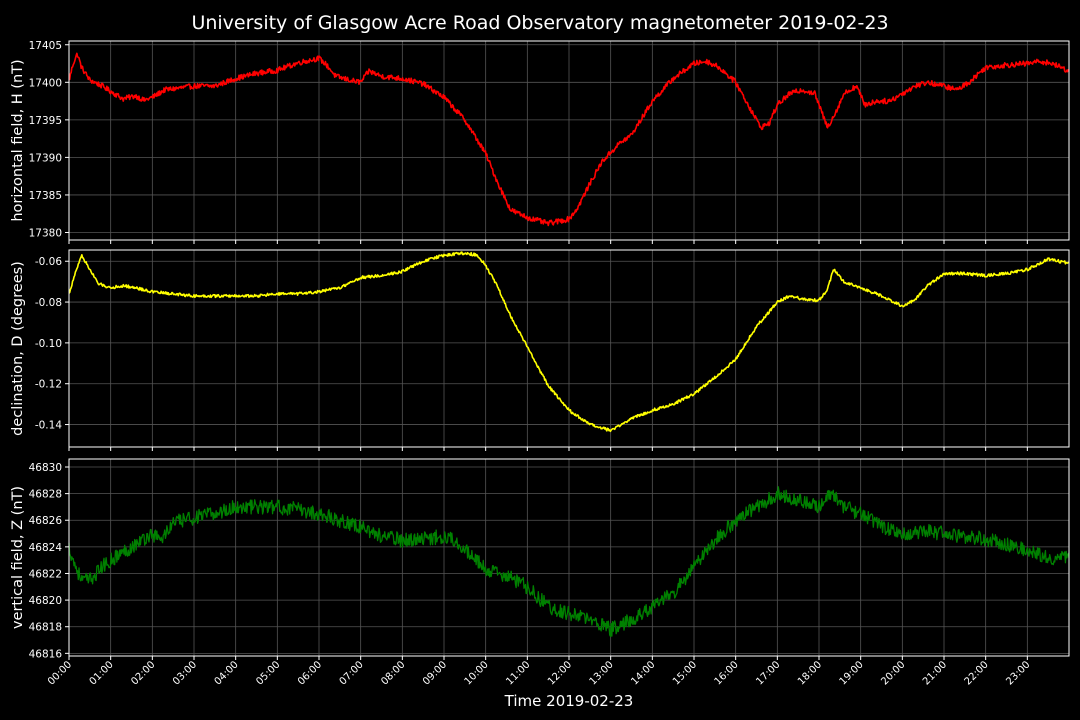  What do you see at coordinates (45, 121) in the screenshot?
I see `y-tick-label: 17395` at bounding box center [45, 121].